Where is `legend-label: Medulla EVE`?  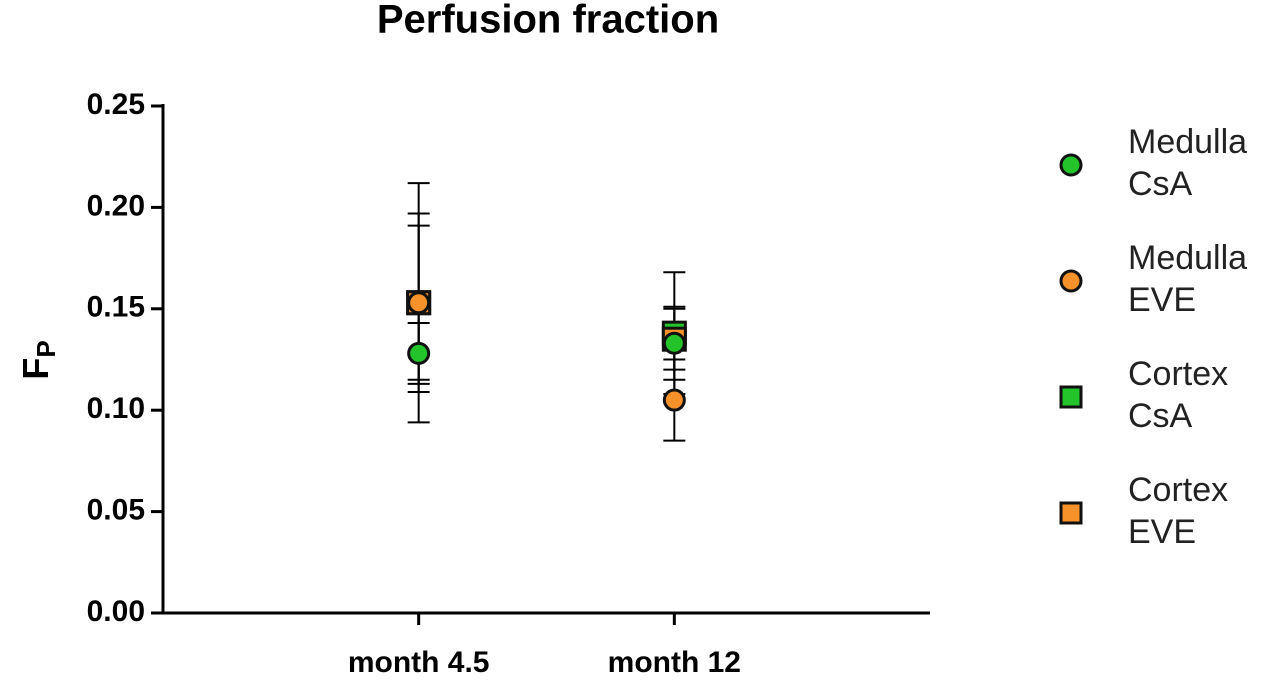 legend-label: Medulla EVE is located at coordinates (1188, 279).